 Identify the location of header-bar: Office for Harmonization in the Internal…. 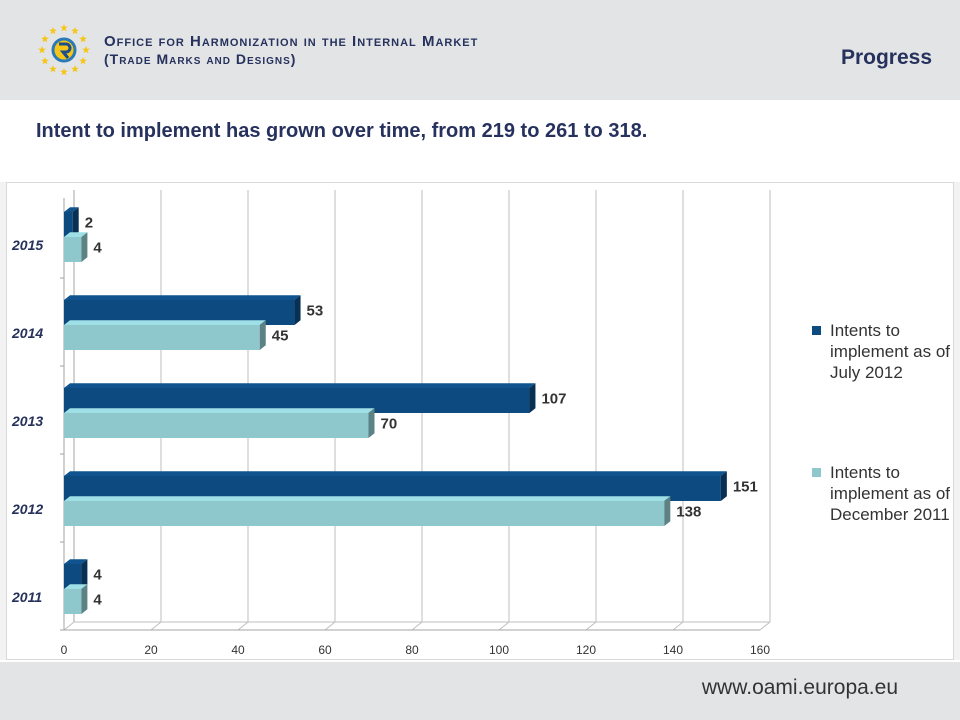
(480, 50).